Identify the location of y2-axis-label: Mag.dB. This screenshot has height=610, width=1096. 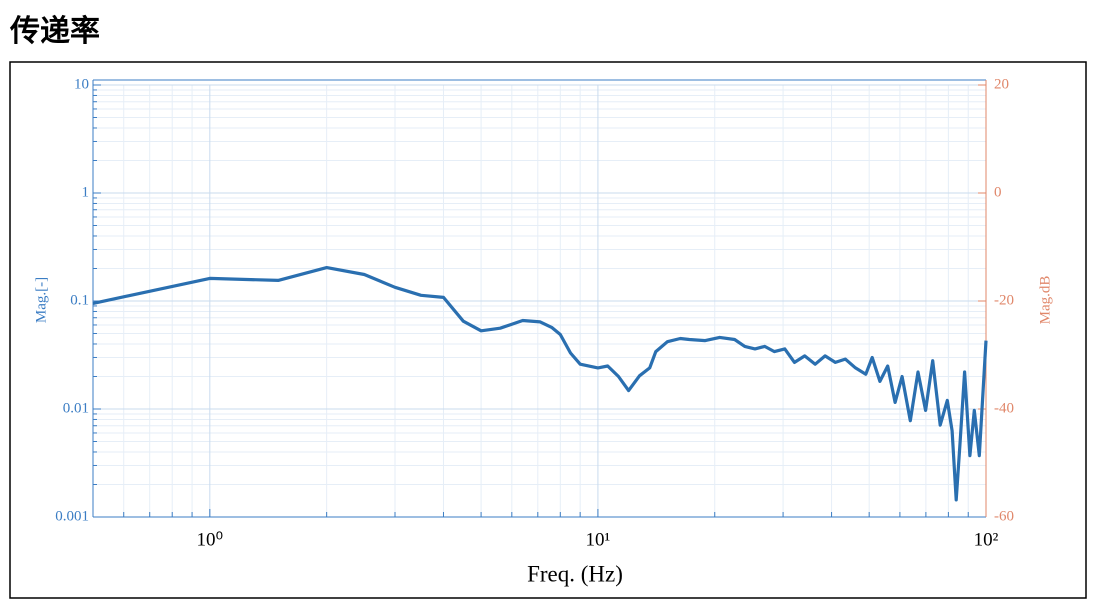
(1045, 300).